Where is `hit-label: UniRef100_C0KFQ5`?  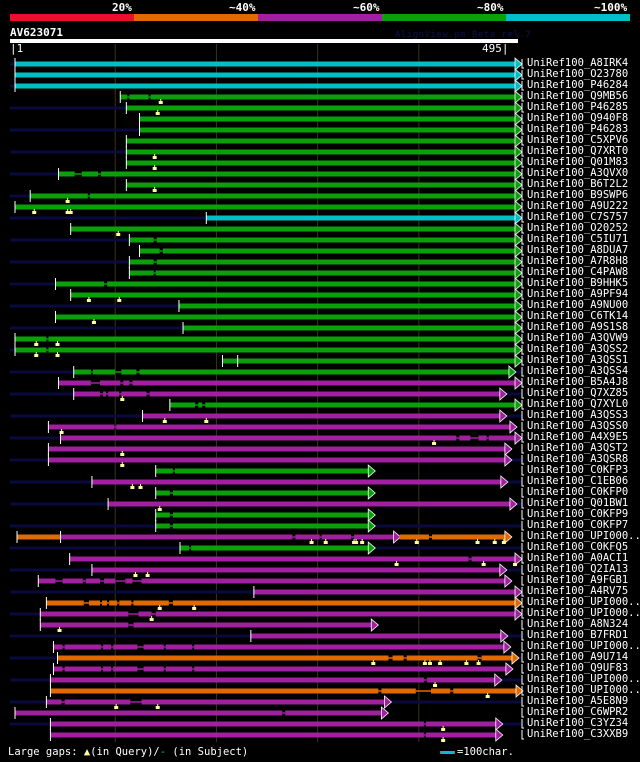 hit-label: UniRef100_C0KFQ5 is located at coordinates (578, 547).